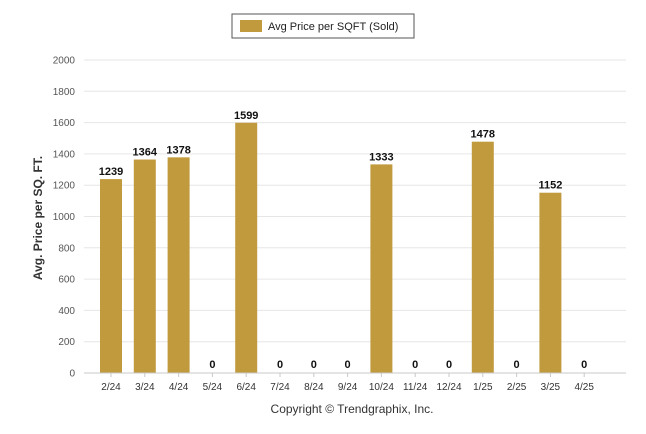 Image resolution: width=646 pixels, height=434 pixels. Describe the element at coordinates (213, 387) in the screenshot. I see `x-tick-label: 5/24` at that location.